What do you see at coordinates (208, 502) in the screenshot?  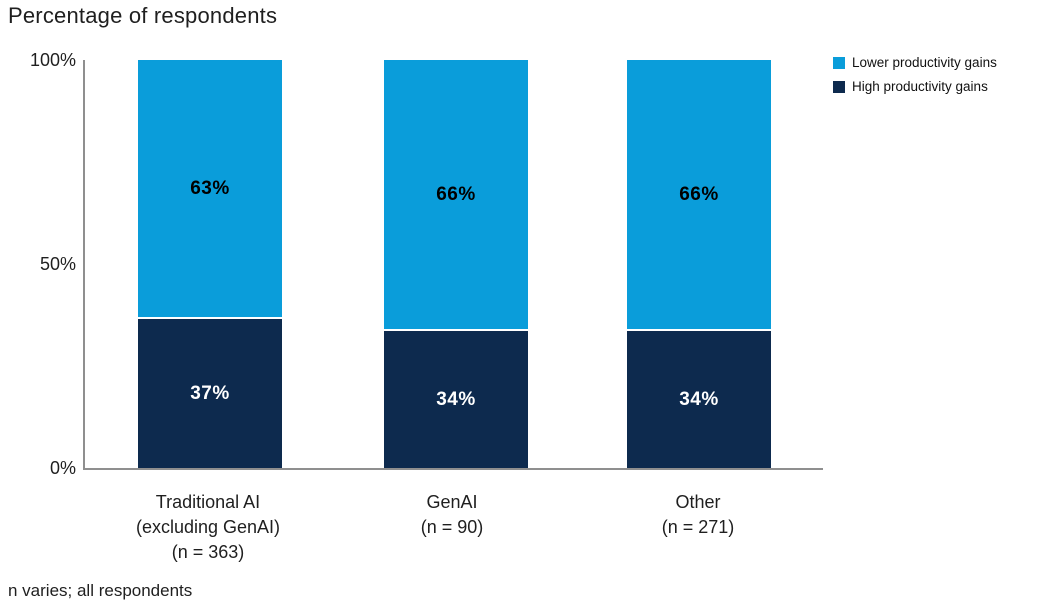 I see `x-axis-label-line: Traditional AI` at bounding box center [208, 502].